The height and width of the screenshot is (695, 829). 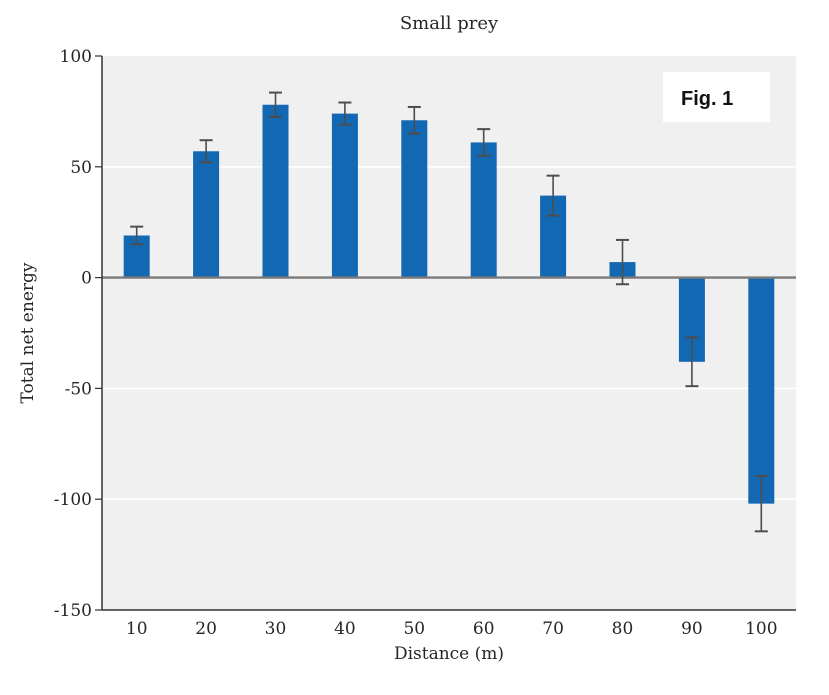 I want to click on figure-label-box: Fig. 1, so click(x=716, y=97).